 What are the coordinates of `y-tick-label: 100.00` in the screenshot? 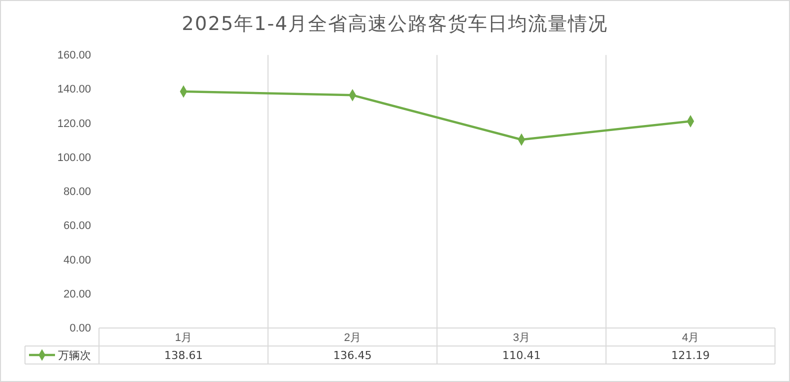 It's located at (74, 158).